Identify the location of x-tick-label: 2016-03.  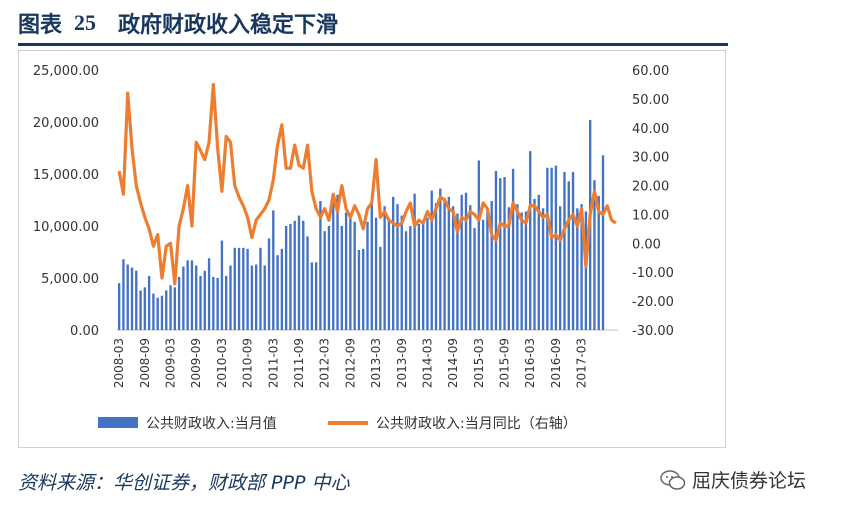
(530, 363).